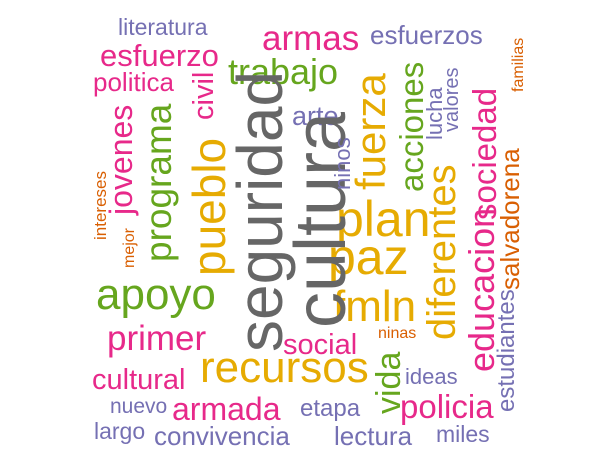 The height and width of the screenshot is (461, 609). Describe the element at coordinates (389, 382) in the screenshot. I see `word-vida: vida` at that location.